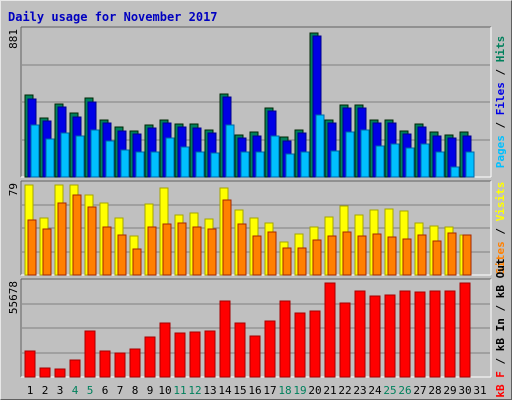 This screenshot has height=401, width=512. I want to click on x-tick-label: 6, so click(105, 390).